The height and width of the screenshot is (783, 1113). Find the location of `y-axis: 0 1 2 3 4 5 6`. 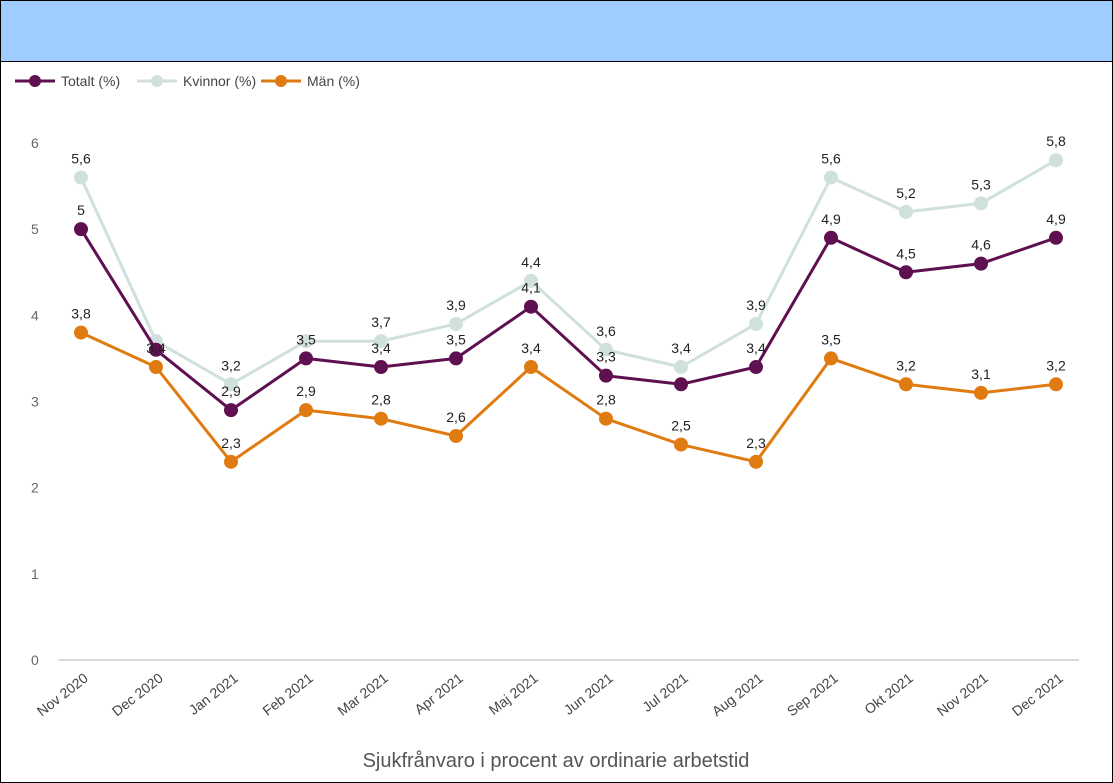

y-axis: 0 1 2 3 4 5 6 is located at coordinates (35, 401).